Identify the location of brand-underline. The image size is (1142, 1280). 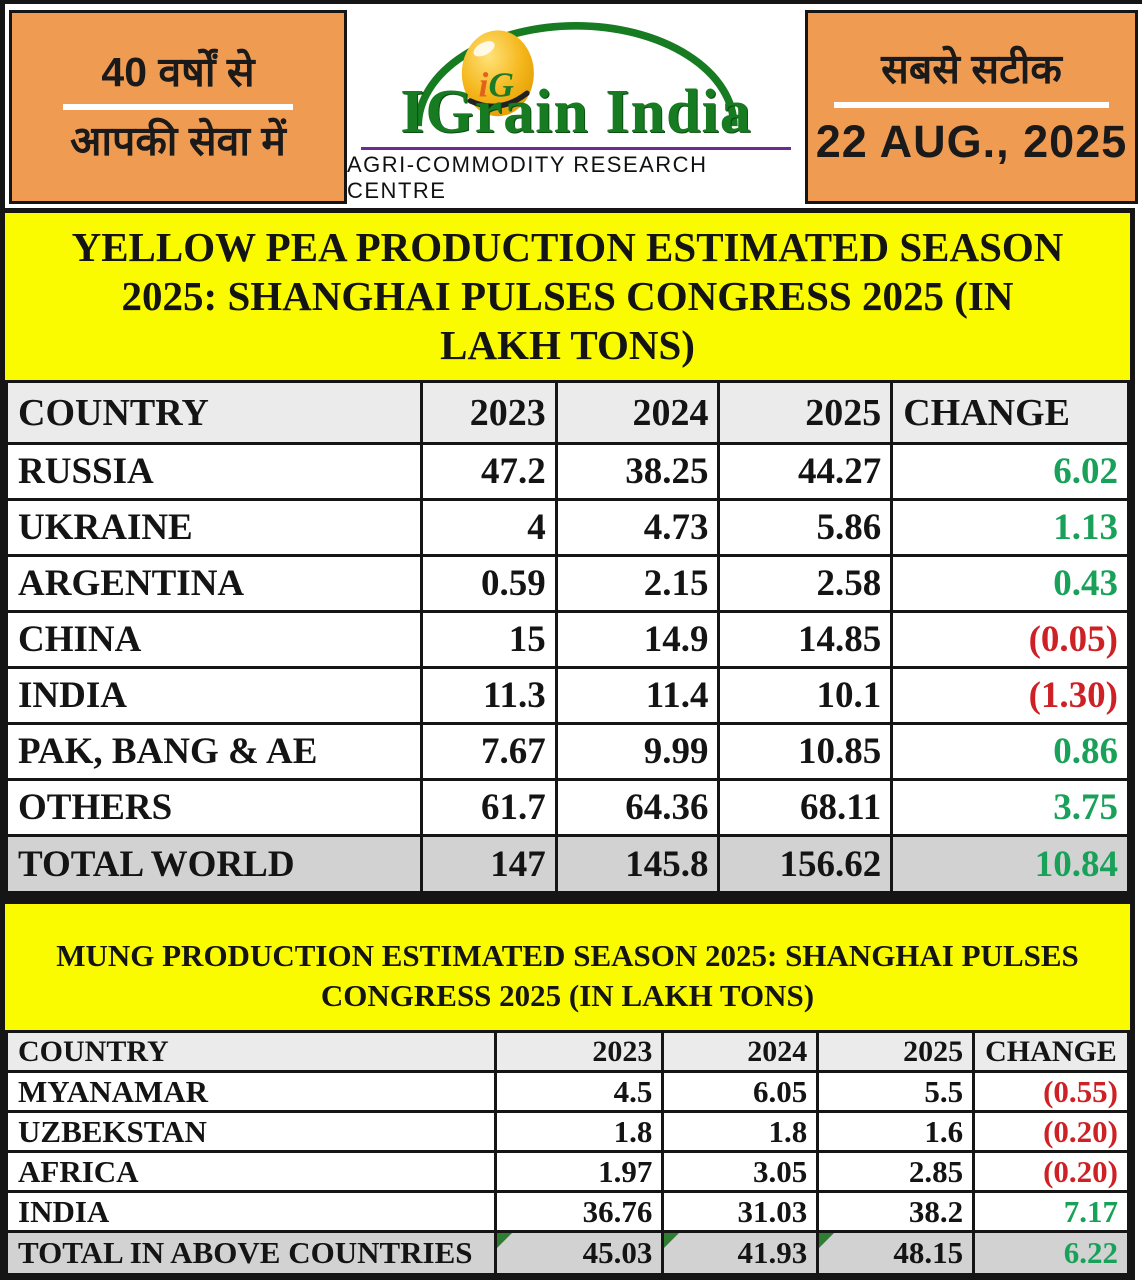
(576, 148).